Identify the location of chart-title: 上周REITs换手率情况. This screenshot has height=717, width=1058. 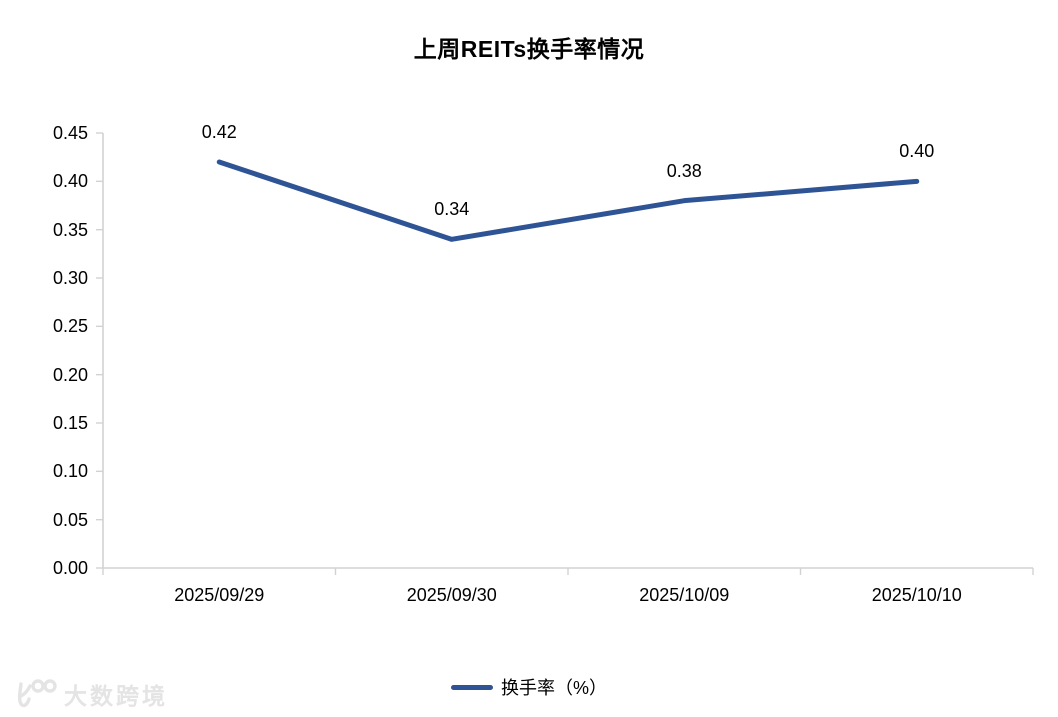
(529, 49).